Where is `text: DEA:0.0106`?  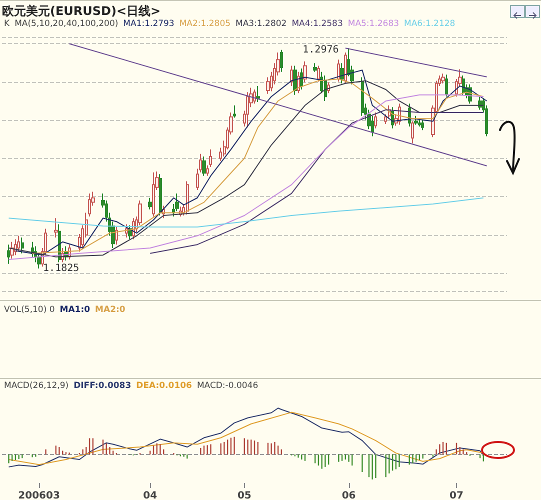 text: DEA:0.0106 is located at coordinates (164, 386).